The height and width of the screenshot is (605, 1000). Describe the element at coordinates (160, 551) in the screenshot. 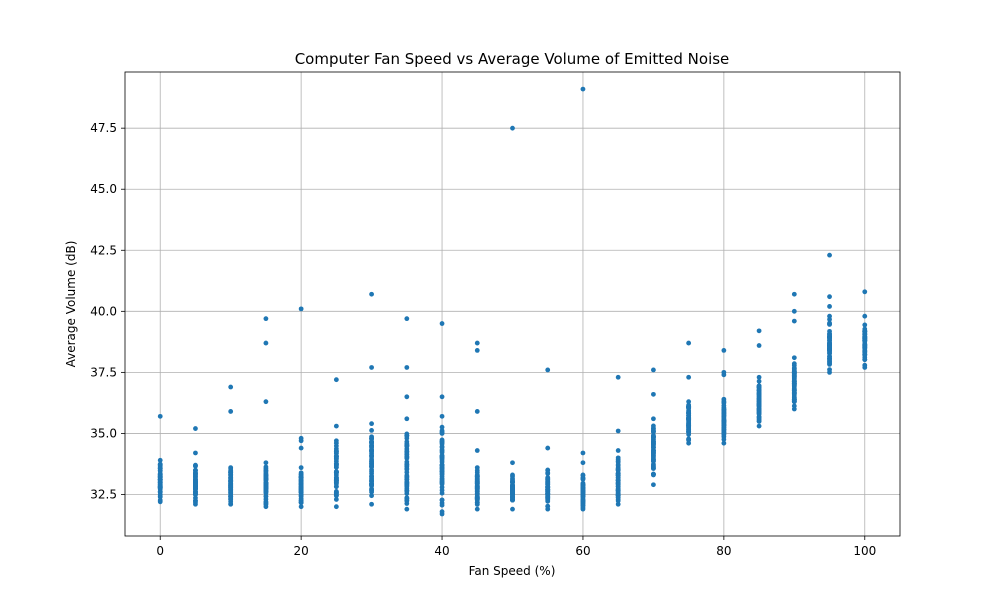

I see `x-tick-label: 0` at that location.